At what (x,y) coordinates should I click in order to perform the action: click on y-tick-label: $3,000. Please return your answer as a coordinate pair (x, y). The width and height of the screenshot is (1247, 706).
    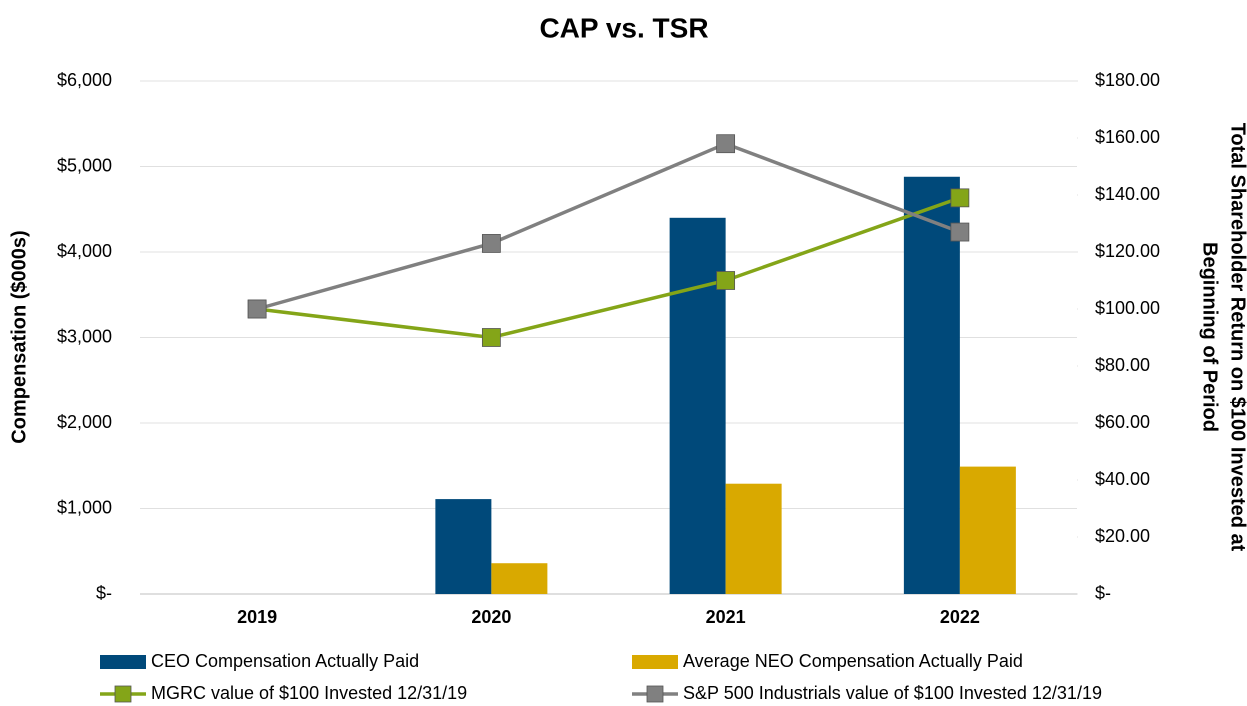
    Looking at the image, I should click on (84, 336).